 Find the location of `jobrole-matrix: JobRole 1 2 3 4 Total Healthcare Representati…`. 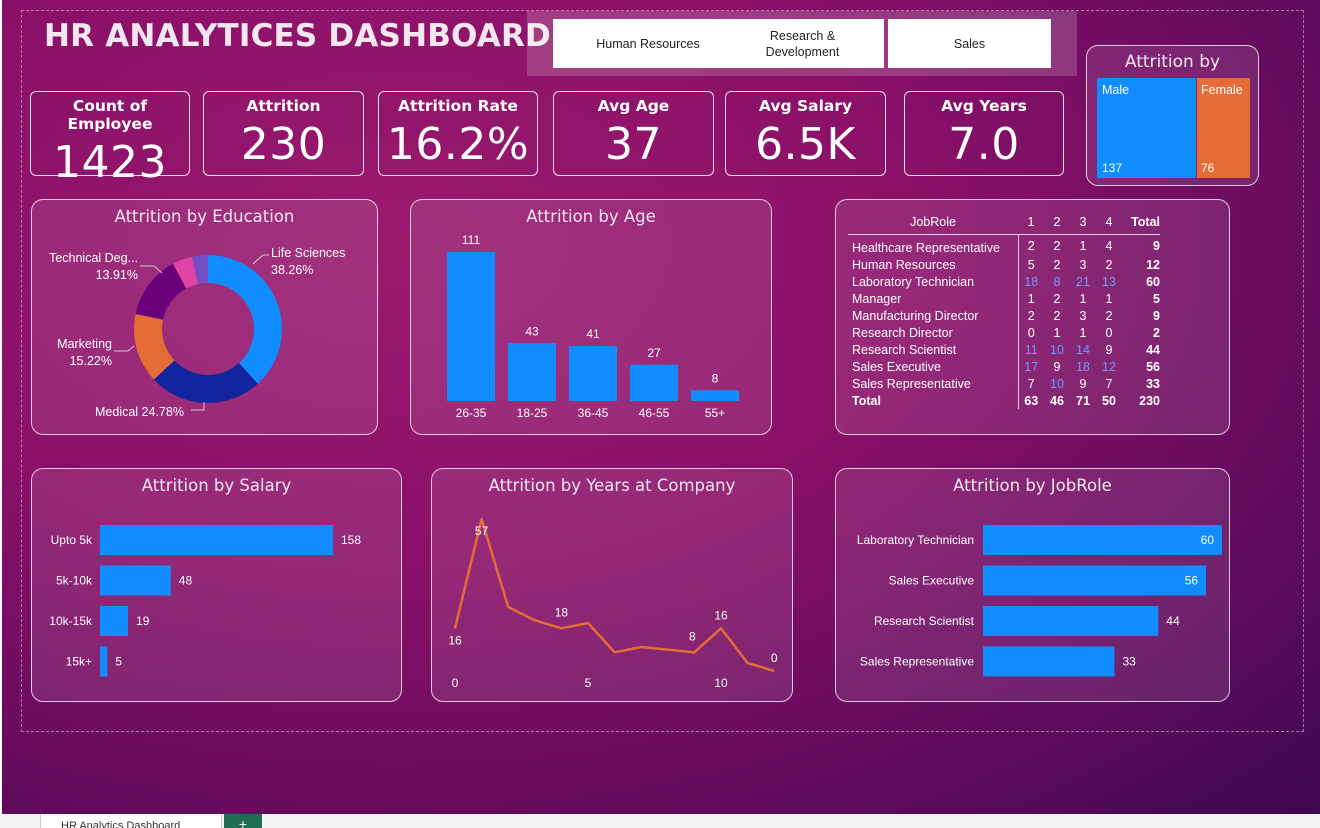

jobrole-matrix: JobRole 1 2 3 4 Total Healthcare Representati… is located at coordinates (1004, 309).